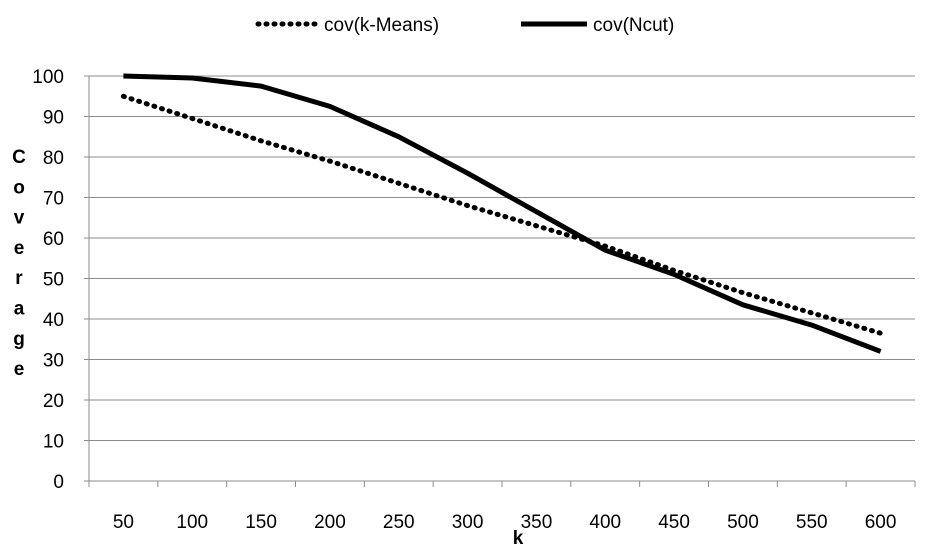 Image resolution: width=939 pixels, height=547 pixels. Describe the element at coordinates (19, 157) in the screenshot. I see `y-axis-title-letter: C` at that location.